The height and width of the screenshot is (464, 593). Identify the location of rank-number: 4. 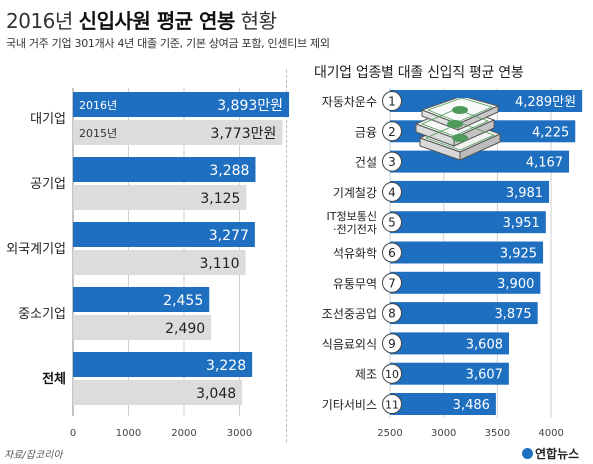
(392, 192).